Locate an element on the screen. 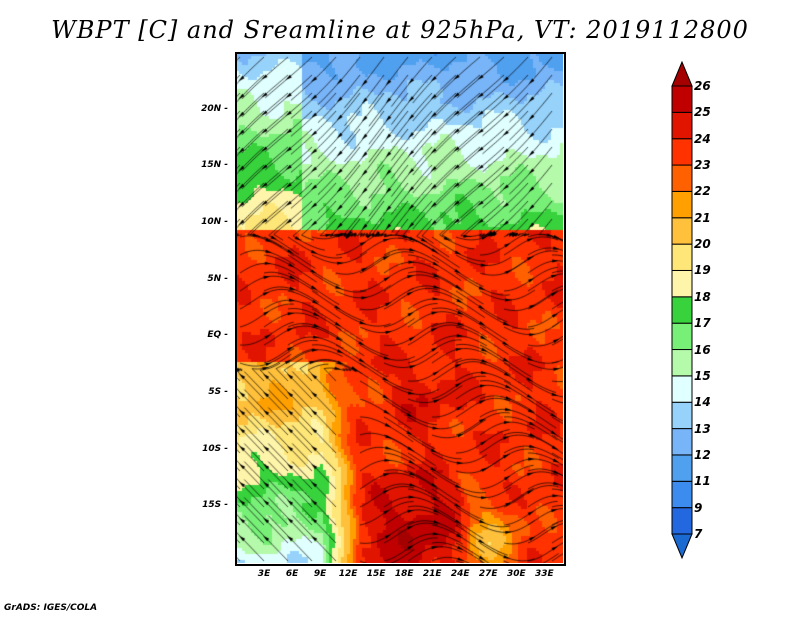  footer-credit: GrADS: IGES/COLA is located at coordinates (51, 608).